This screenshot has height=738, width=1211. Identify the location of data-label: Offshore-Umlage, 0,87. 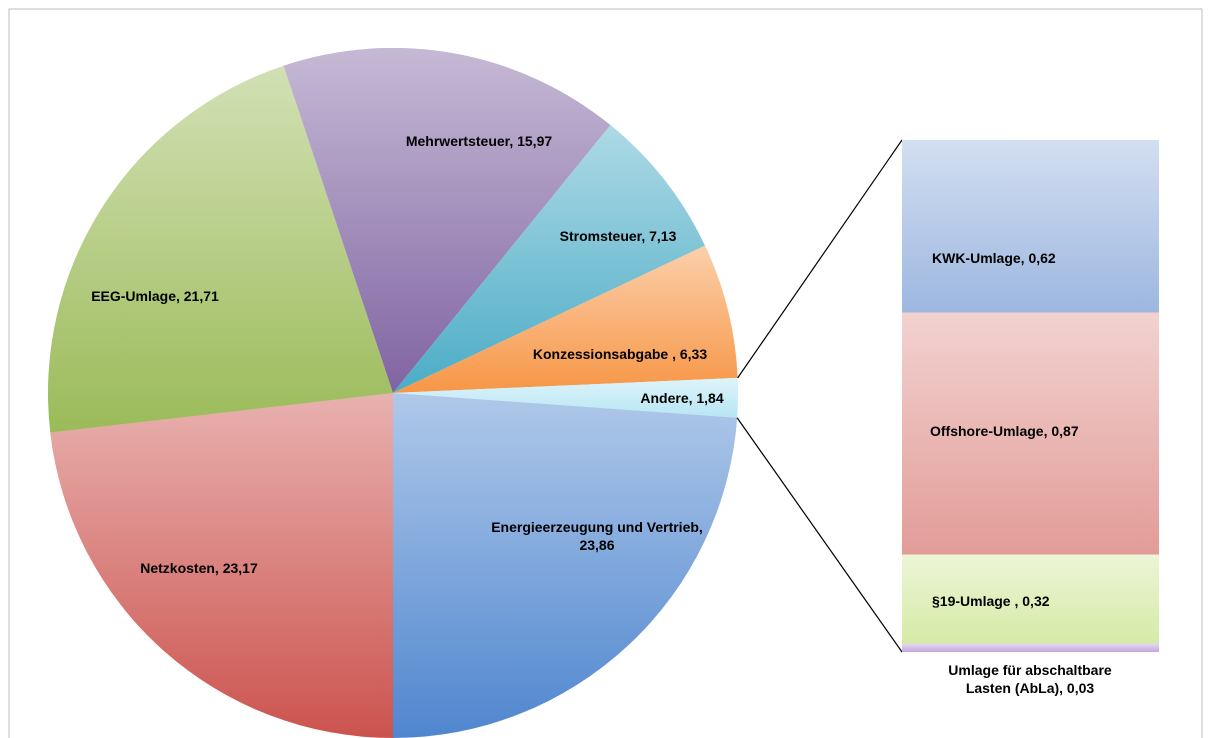
(1004, 431).